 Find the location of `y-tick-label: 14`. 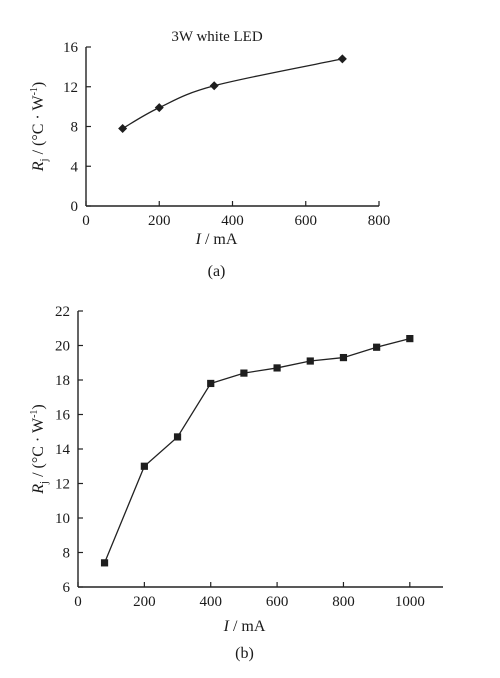

y-tick-label: 14 is located at coordinates (63, 450).